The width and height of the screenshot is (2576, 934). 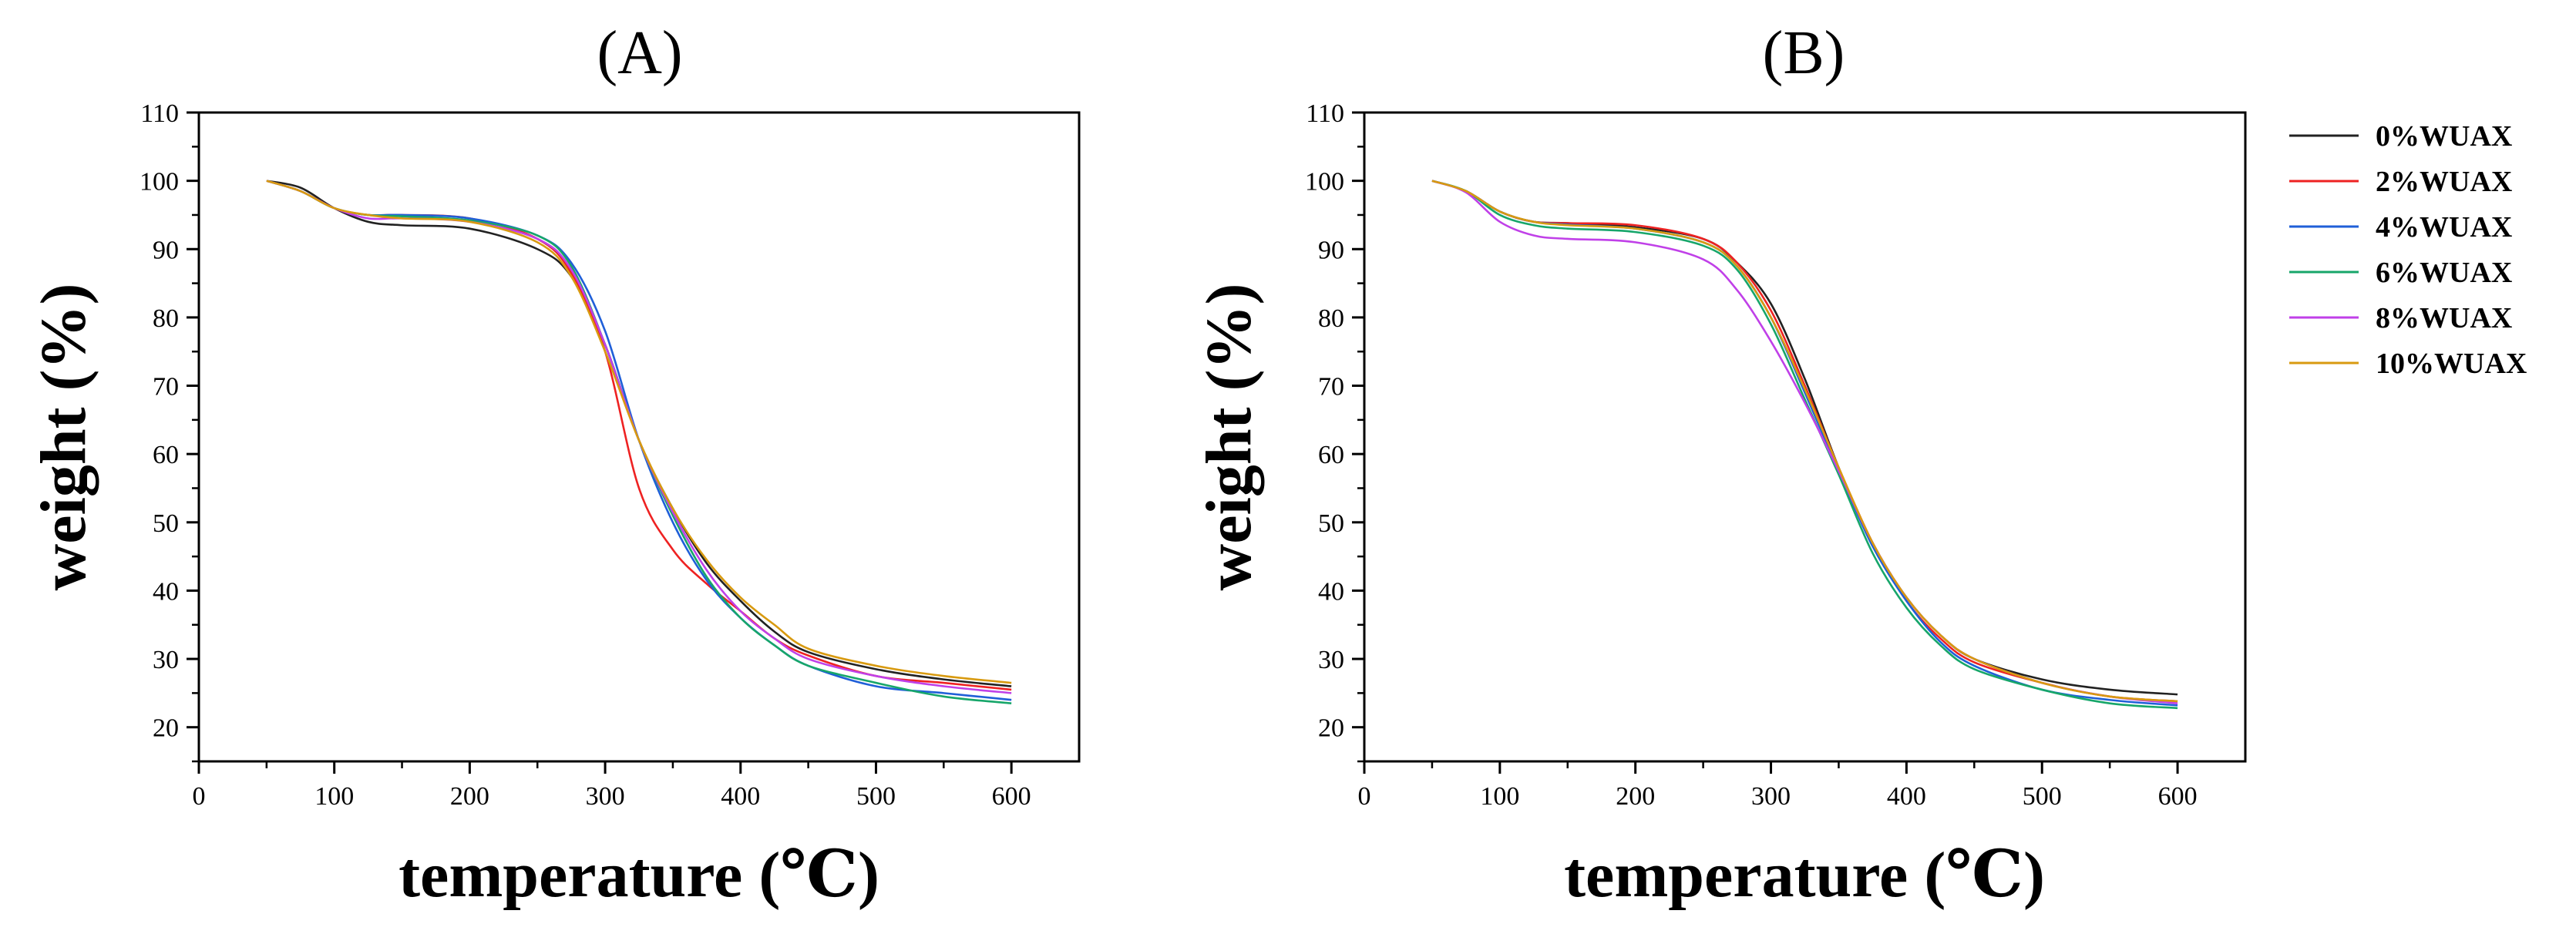 What do you see at coordinates (1804, 875) in the screenshot?
I see `x-axis-label-b: temperature (℃)` at bounding box center [1804, 875].